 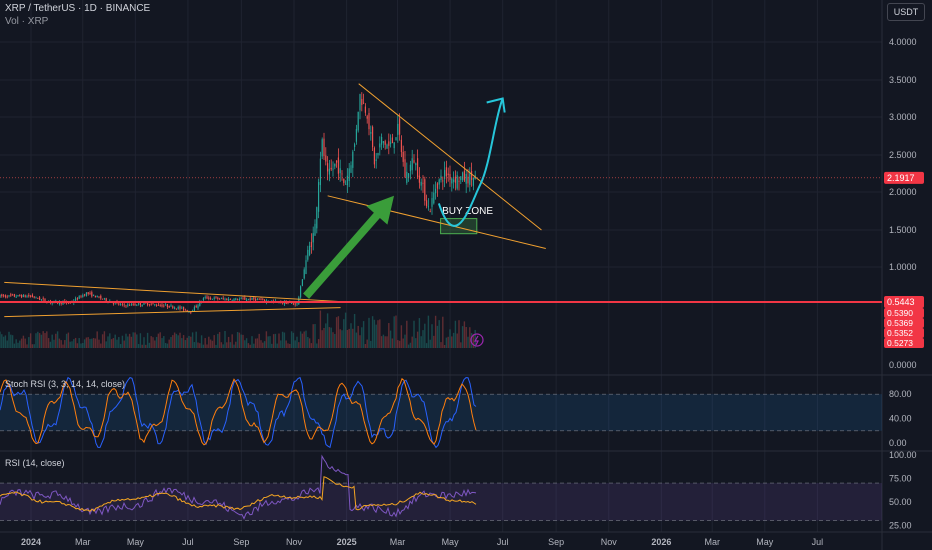 I want to click on rsi-tick-label: 25.00, so click(x=900, y=525).